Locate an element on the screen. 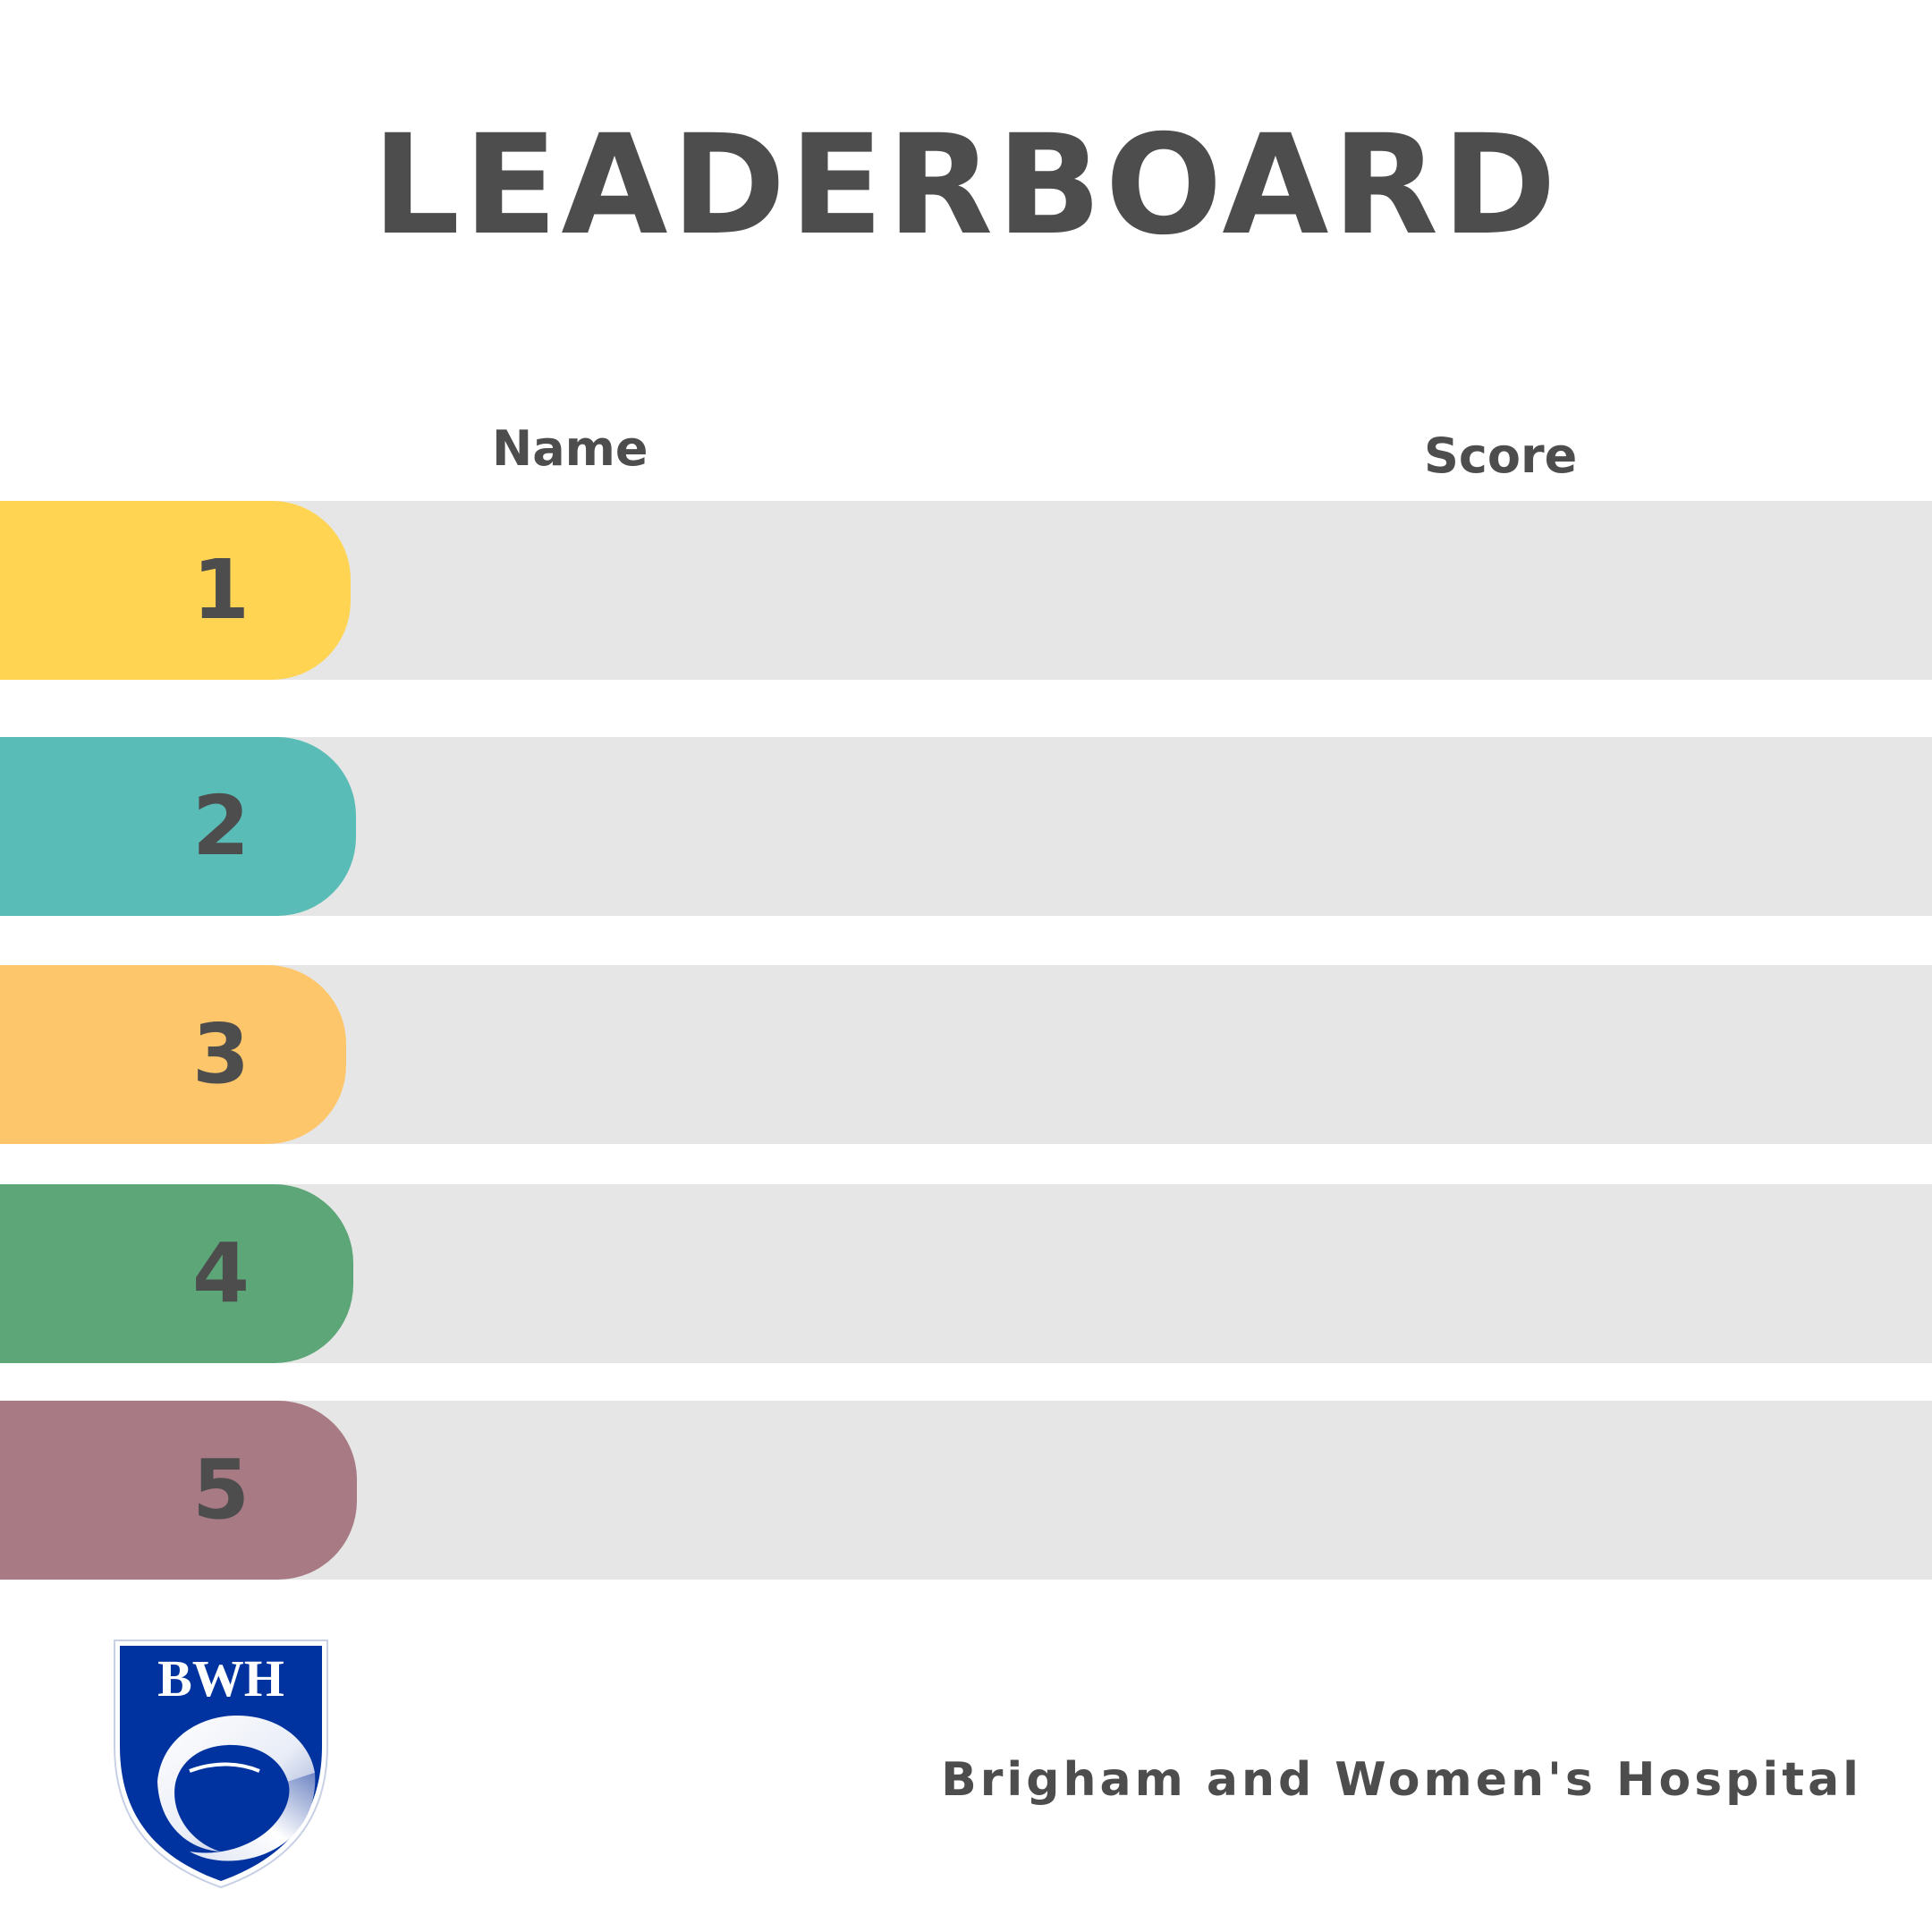 This screenshot has height=1932, width=1932. leaderboard-row-4: 4 is located at coordinates (966, 1273).